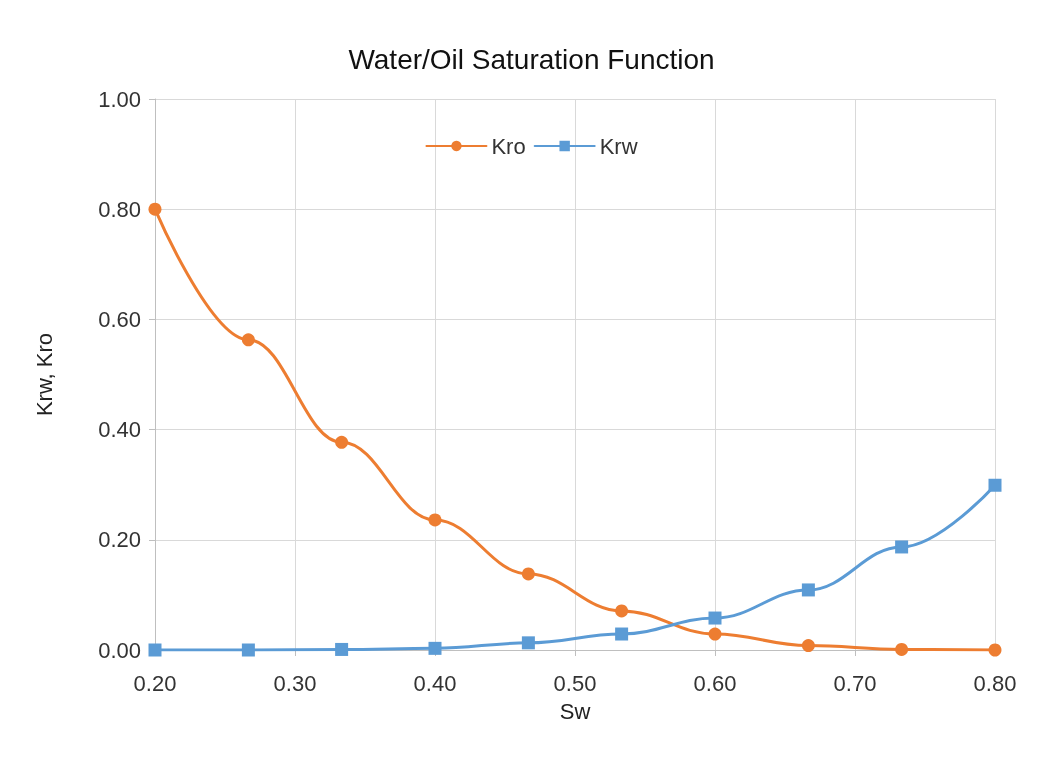  Describe the element at coordinates (508, 146) in the screenshot. I see `legend-label: Kro` at that location.